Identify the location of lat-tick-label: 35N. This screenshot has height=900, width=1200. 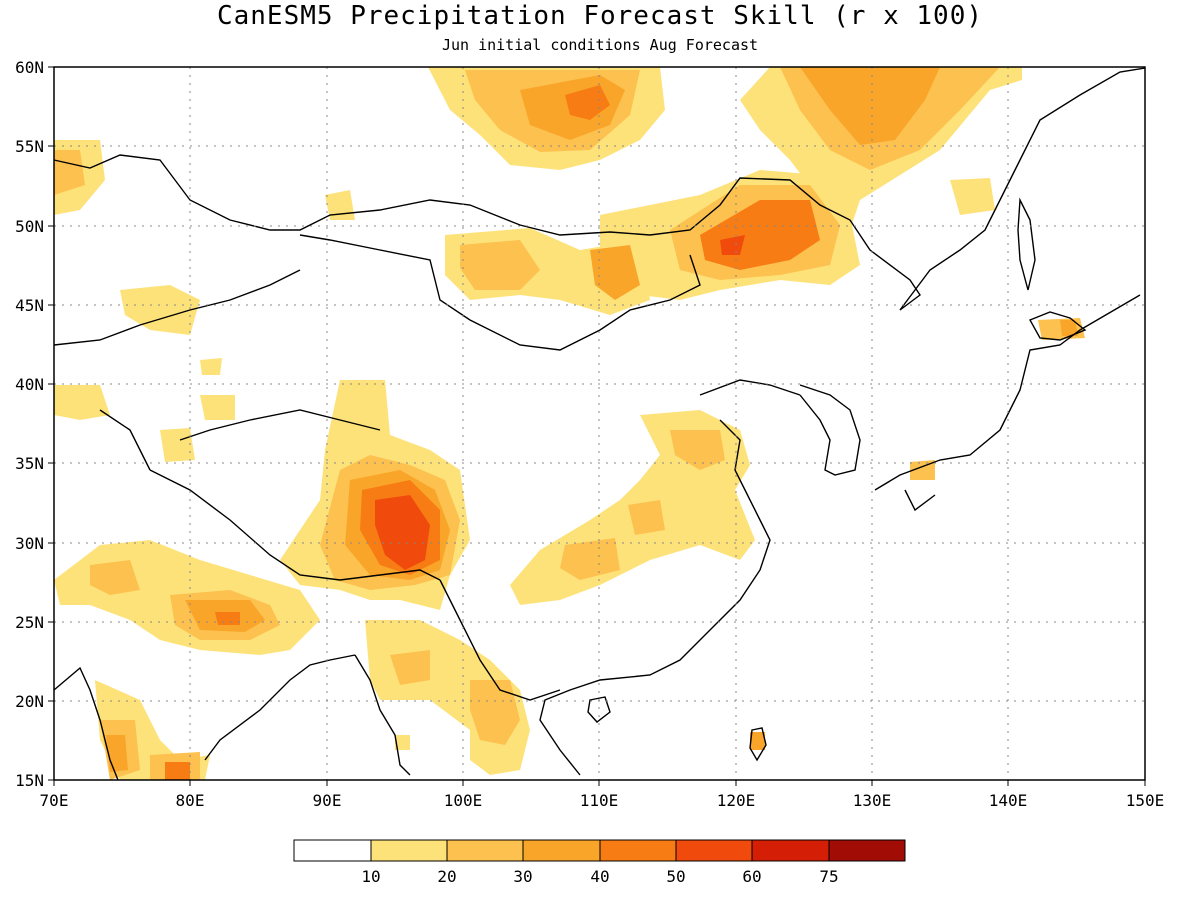
(29, 463).